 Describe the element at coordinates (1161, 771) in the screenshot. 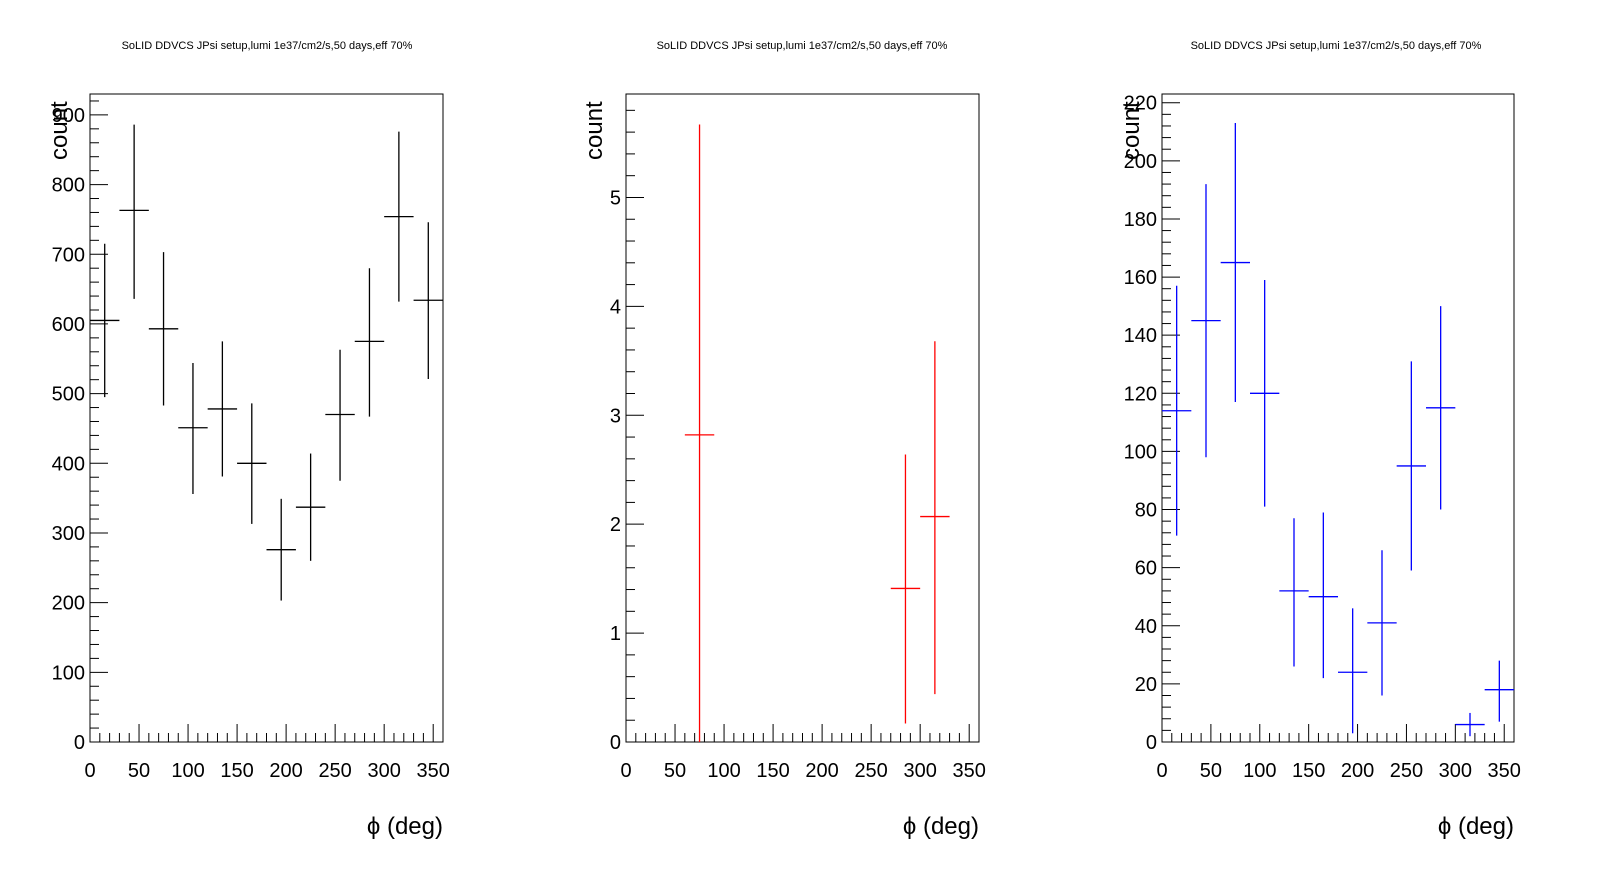

I see `chart-3-x-tick-label: 0` at that location.